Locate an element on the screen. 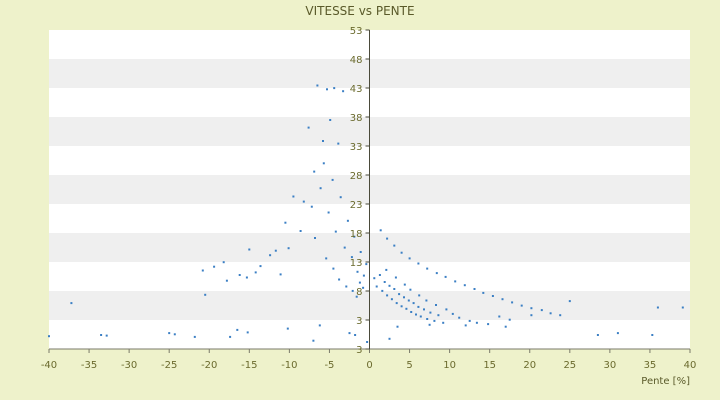 Image resolution: width=720 pixels, height=400 pixels. x-axis-title: Pente [%] is located at coordinates (665, 381).